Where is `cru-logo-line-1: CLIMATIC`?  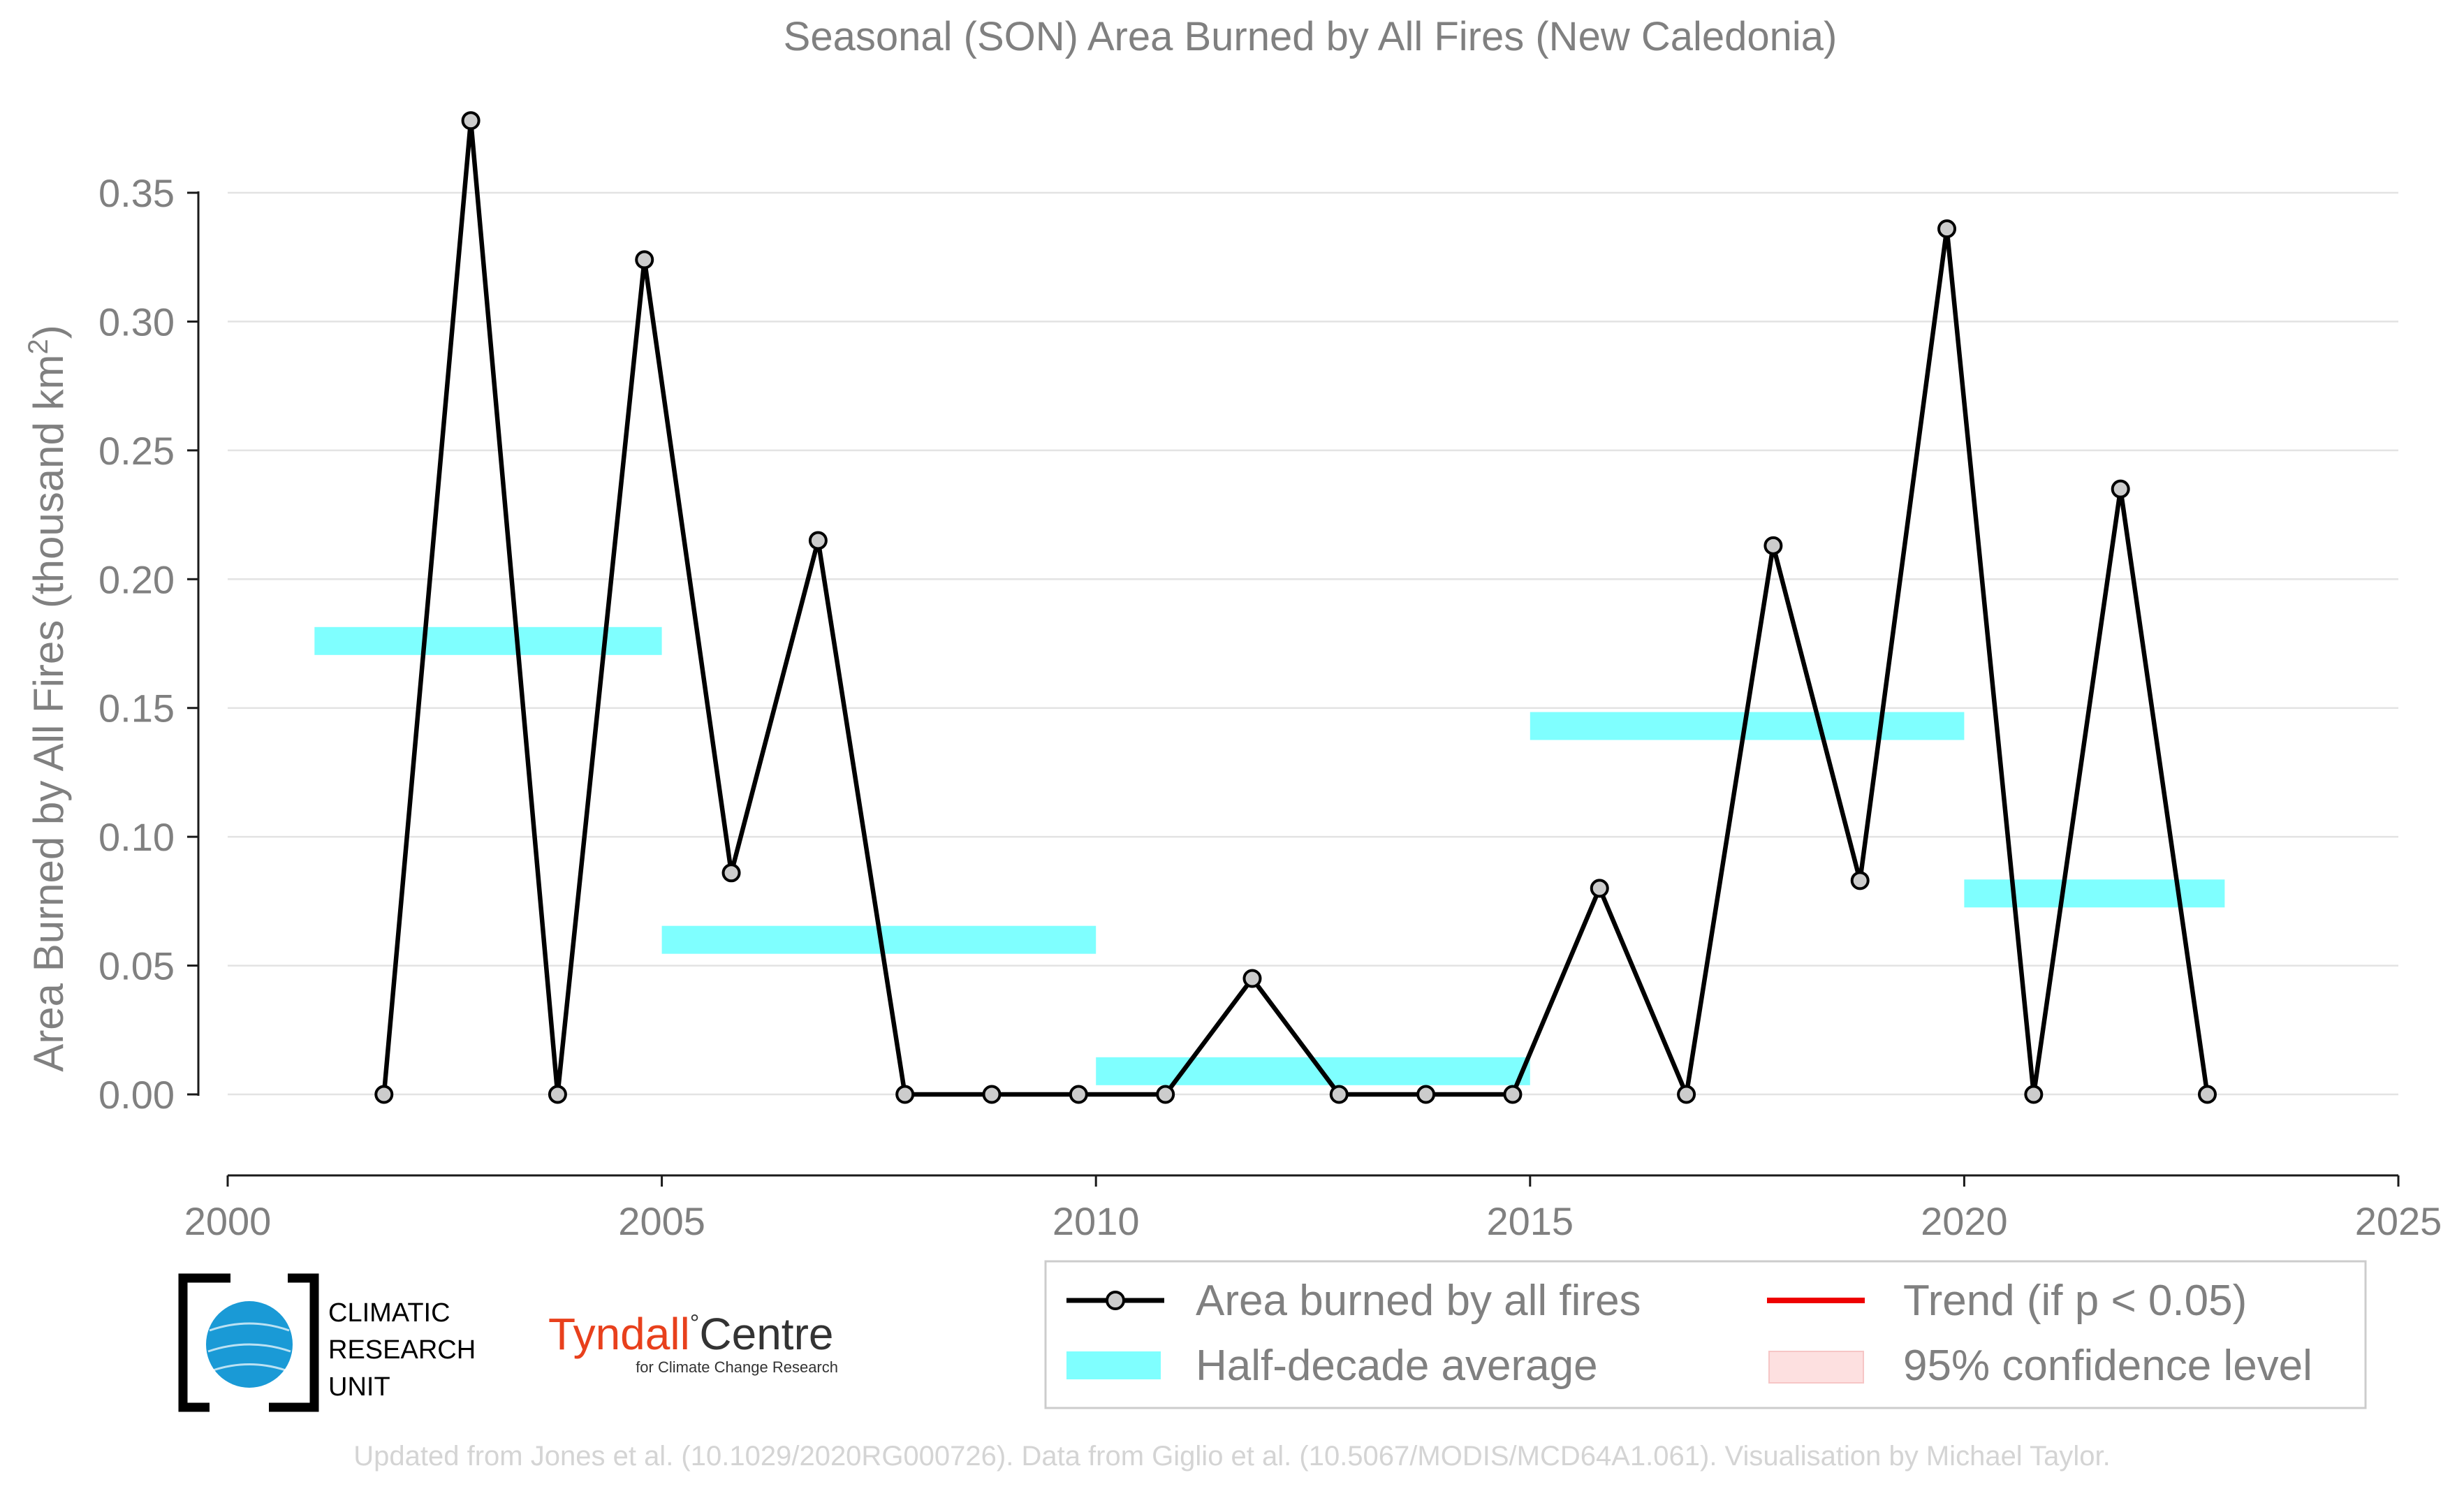 cru-logo-line-1: CLIMATIC is located at coordinates (389, 1313).